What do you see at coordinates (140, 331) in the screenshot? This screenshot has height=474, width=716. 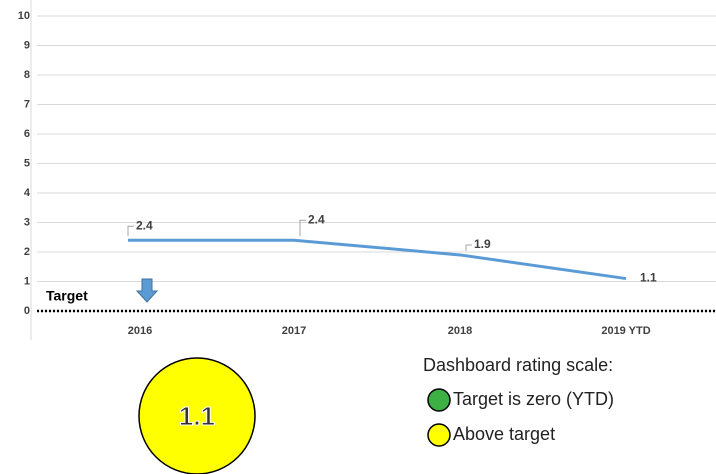 I see `x-tick-label: 2016` at bounding box center [140, 331].